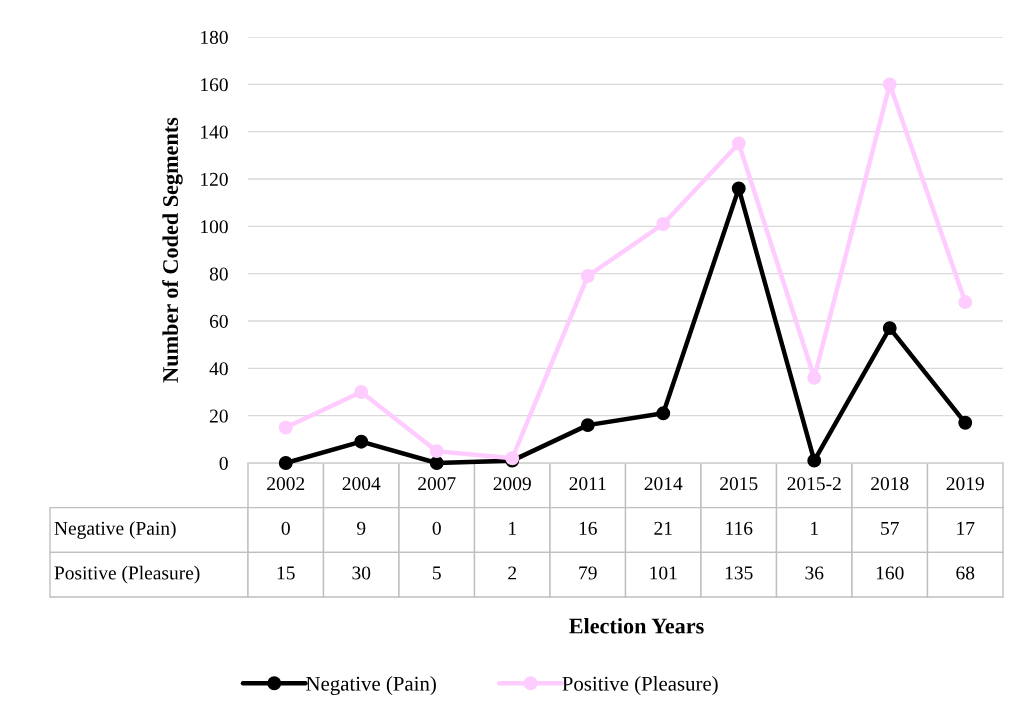  I want to click on data-label: 101, so click(663, 573).